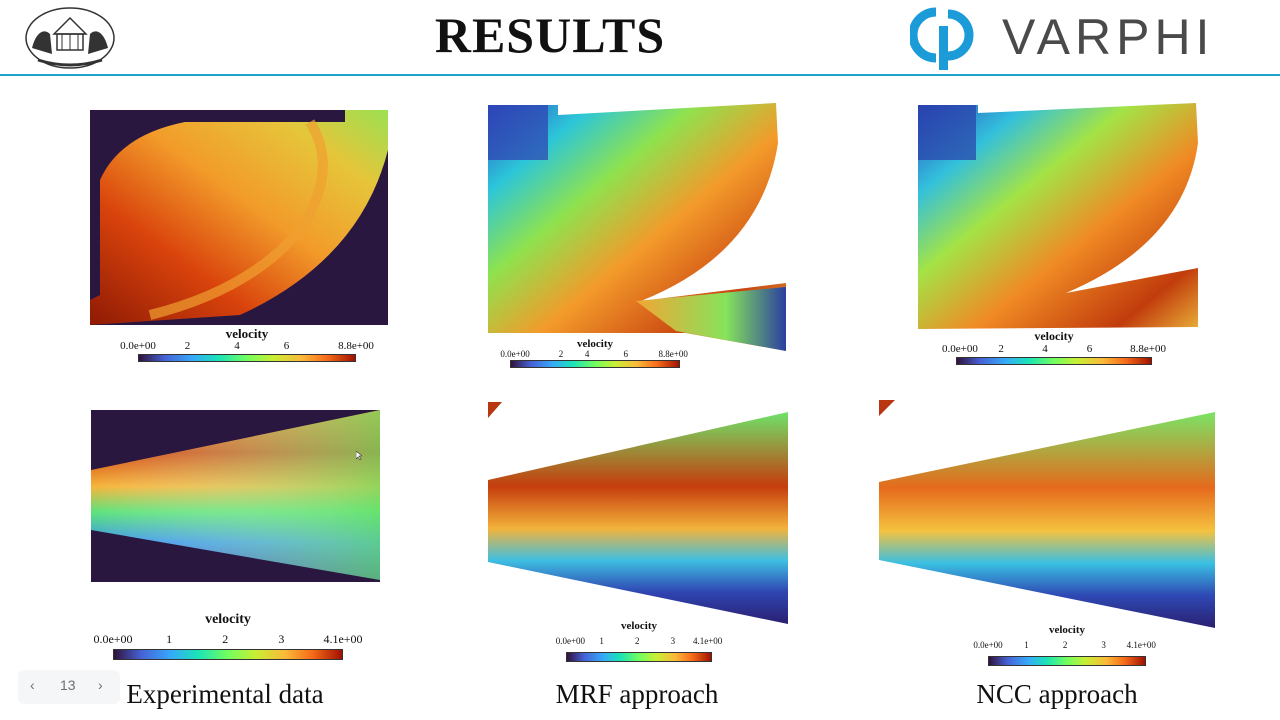 Image resolution: width=1280 pixels, height=720 pixels. What do you see at coordinates (1058, 216) in the screenshot?
I see `ncc-elbow-velocity-plot` at bounding box center [1058, 216].